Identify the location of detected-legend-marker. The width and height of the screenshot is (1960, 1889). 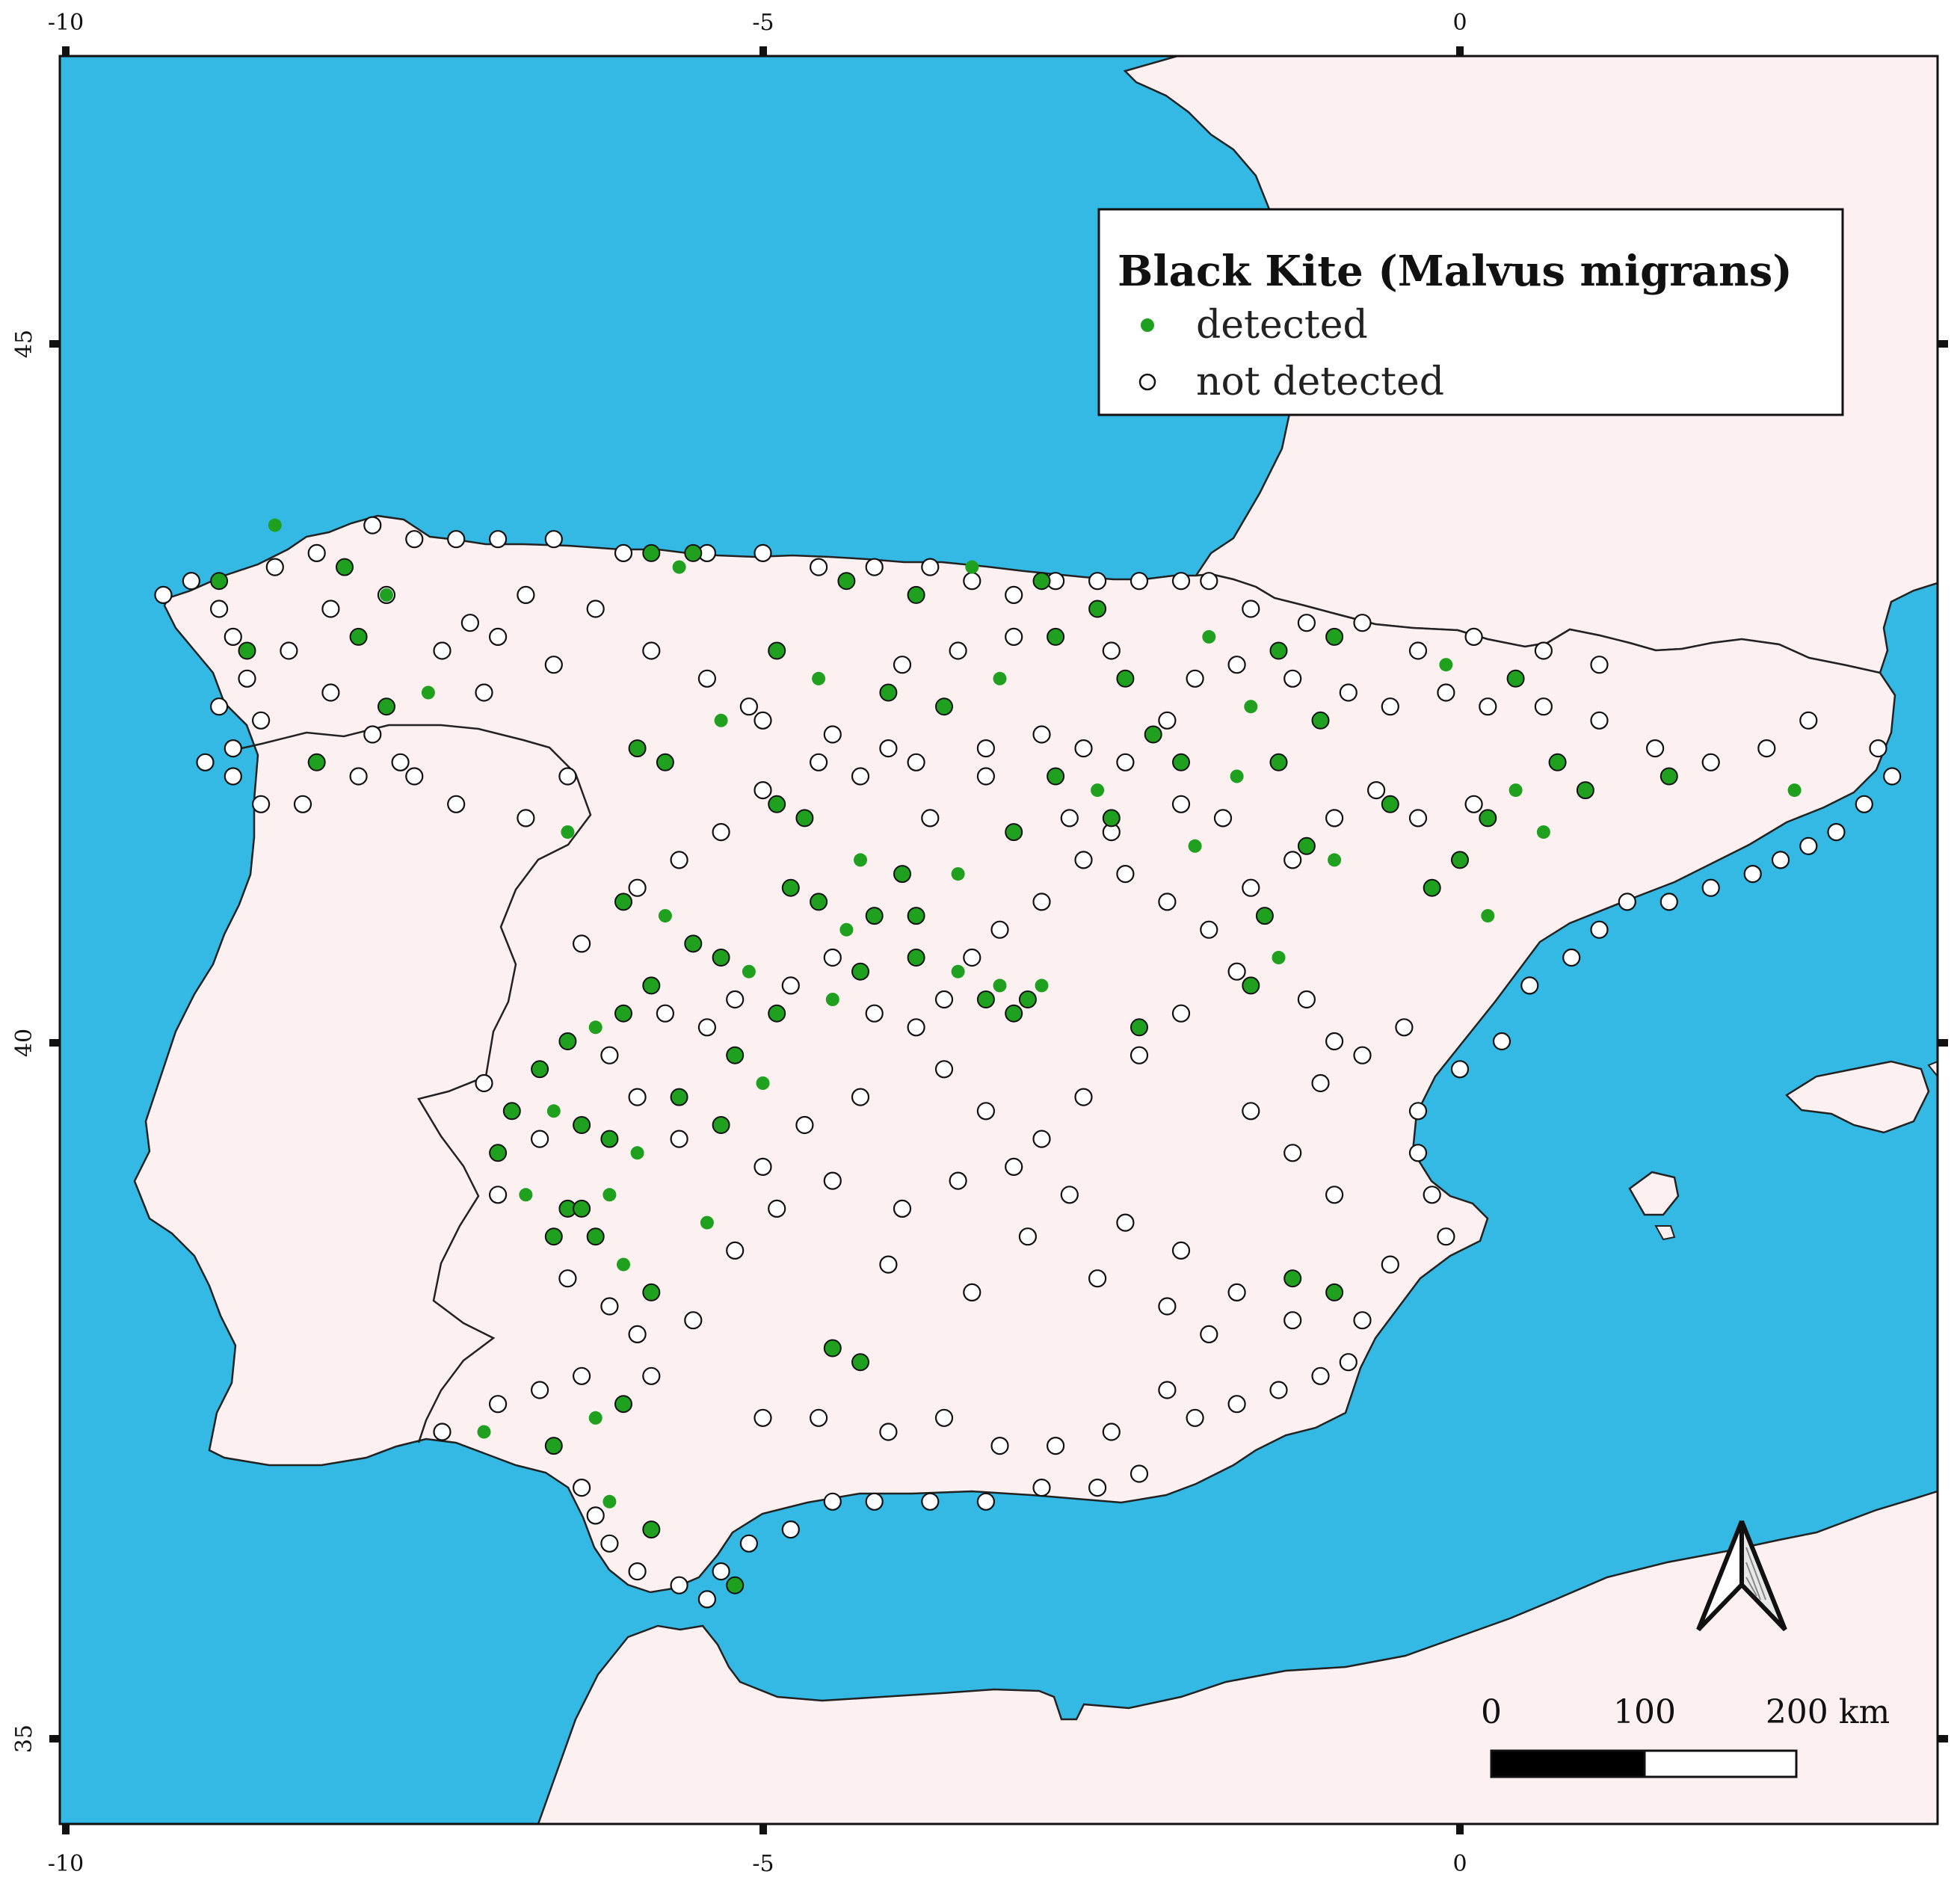
(1147, 325).